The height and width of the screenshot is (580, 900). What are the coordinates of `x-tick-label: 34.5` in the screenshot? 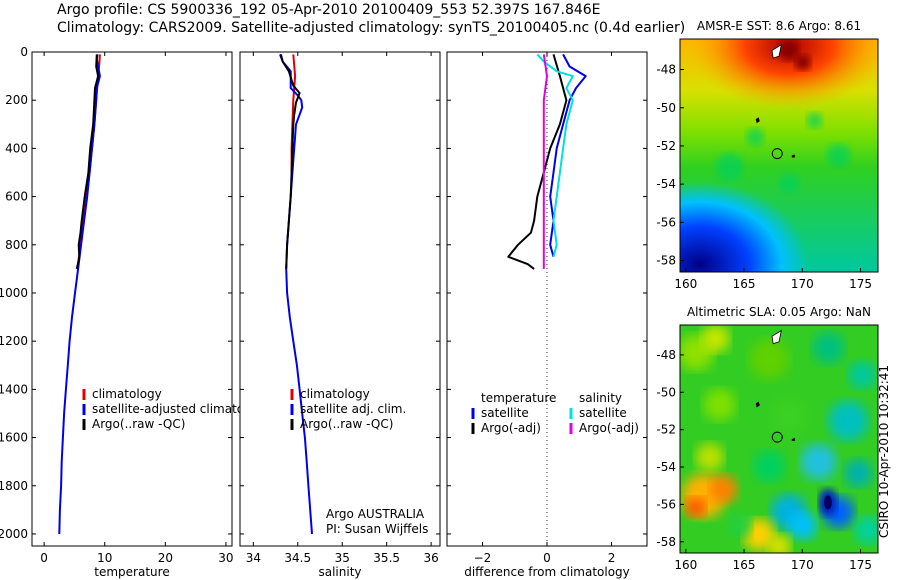 It's located at (297, 558).